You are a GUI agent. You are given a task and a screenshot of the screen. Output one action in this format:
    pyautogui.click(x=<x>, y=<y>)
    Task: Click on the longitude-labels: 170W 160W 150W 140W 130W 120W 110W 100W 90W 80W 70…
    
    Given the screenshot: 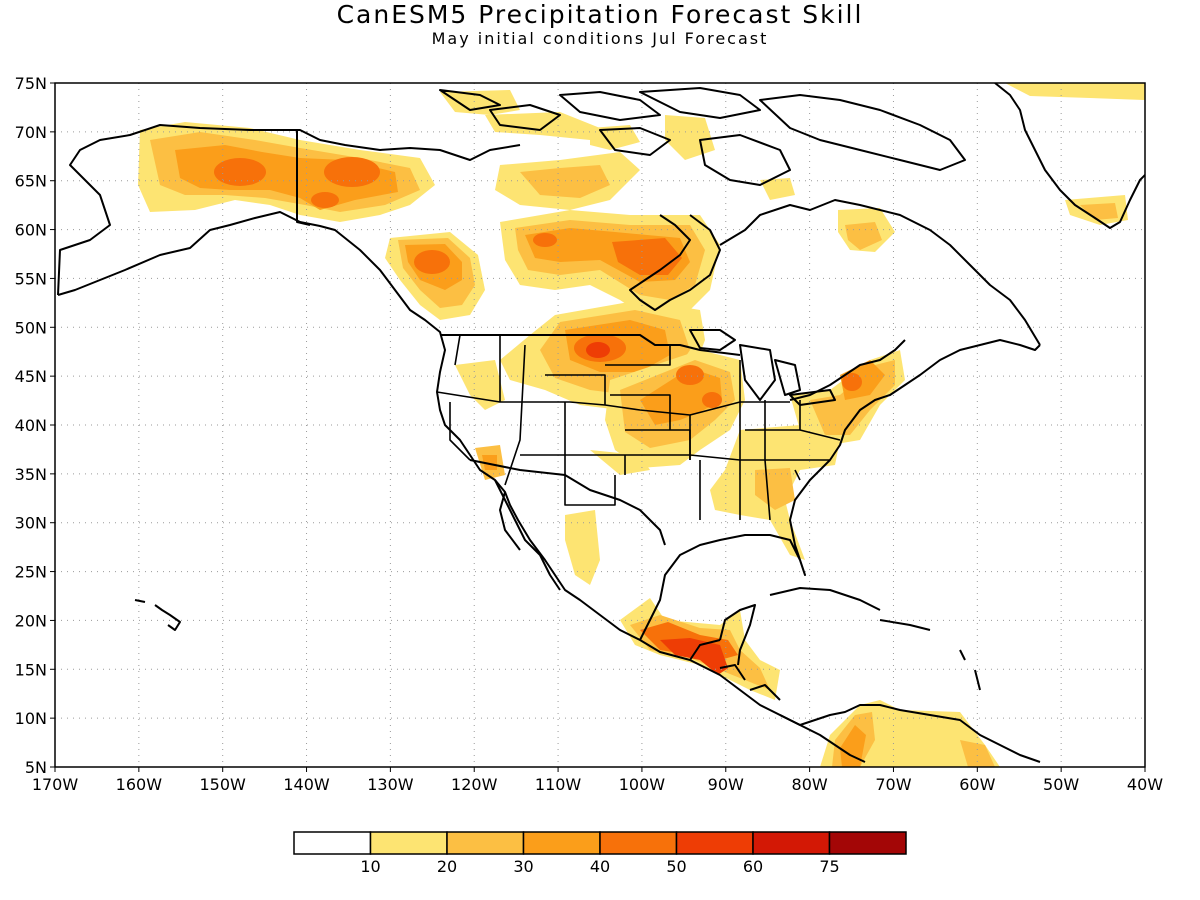 What is the action you would take?
    pyautogui.click(x=597, y=784)
    